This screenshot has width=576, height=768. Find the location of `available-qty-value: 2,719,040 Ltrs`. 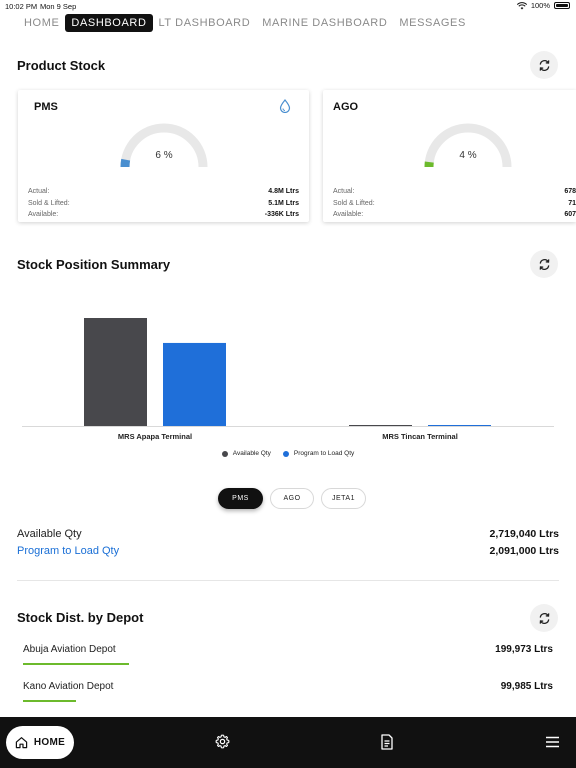

available-qty-value: 2,719,040 Ltrs is located at coordinates (524, 534).